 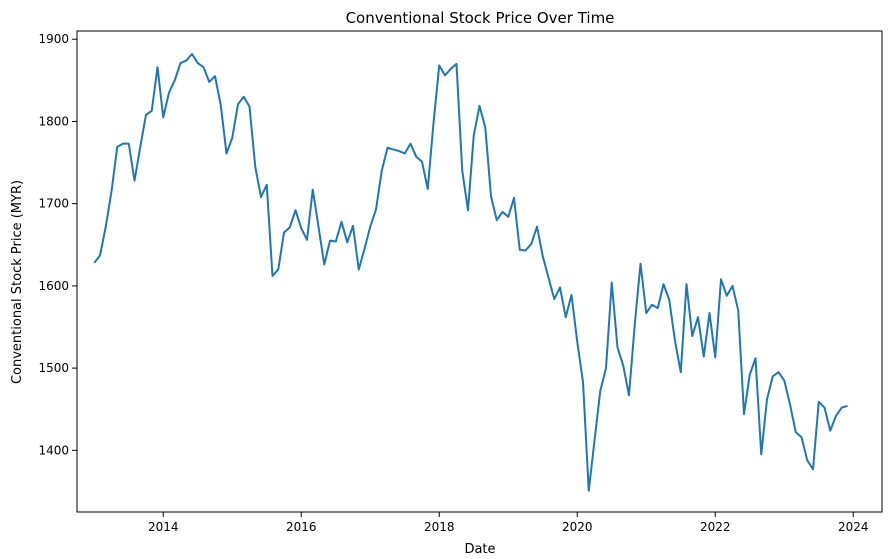 What do you see at coordinates (853, 527) in the screenshot?
I see `x-tick-label: 2024` at bounding box center [853, 527].